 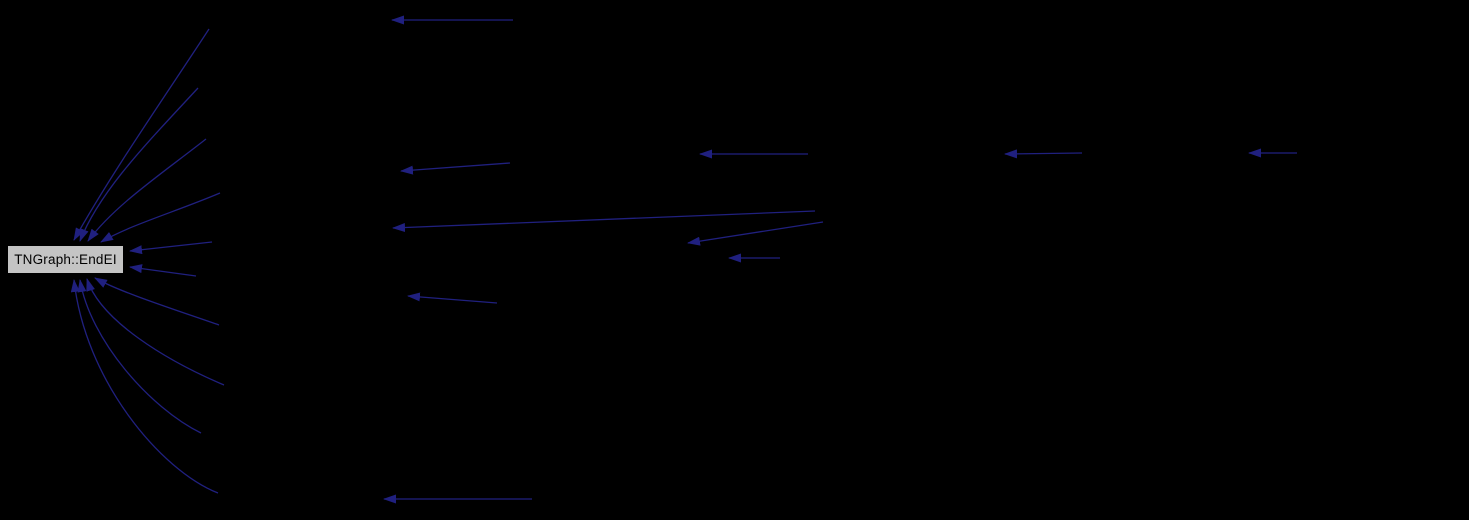 What do you see at coordinates (160, 217) in the screenshot?
I see `graph-edge-curve-top-4-into-node` at bounding box center [160, 217].